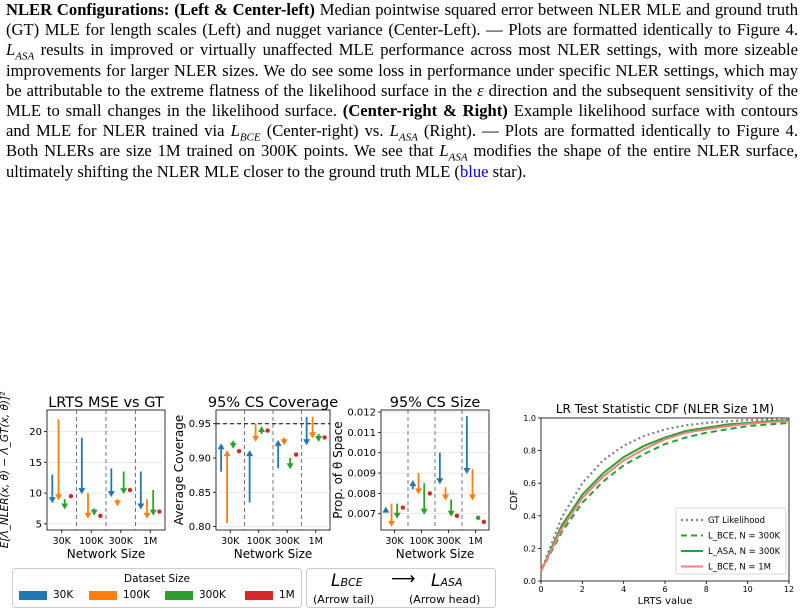 This screenshot has width=804, height=613. I want to click on y-tick-label: 20, so click(35, 432).